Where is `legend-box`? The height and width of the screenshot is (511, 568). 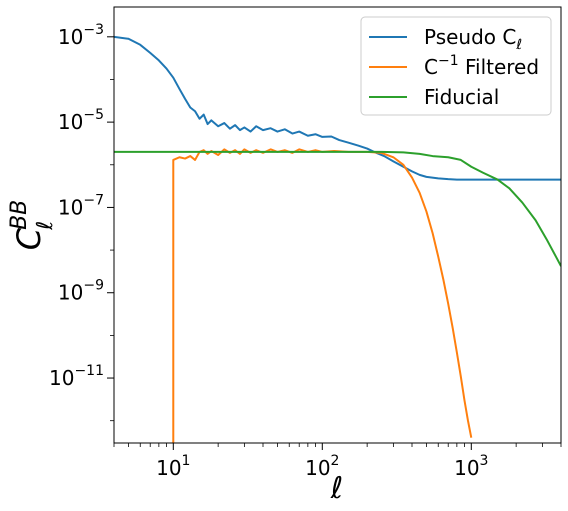 legend-box is located at coordinates (456, 66).